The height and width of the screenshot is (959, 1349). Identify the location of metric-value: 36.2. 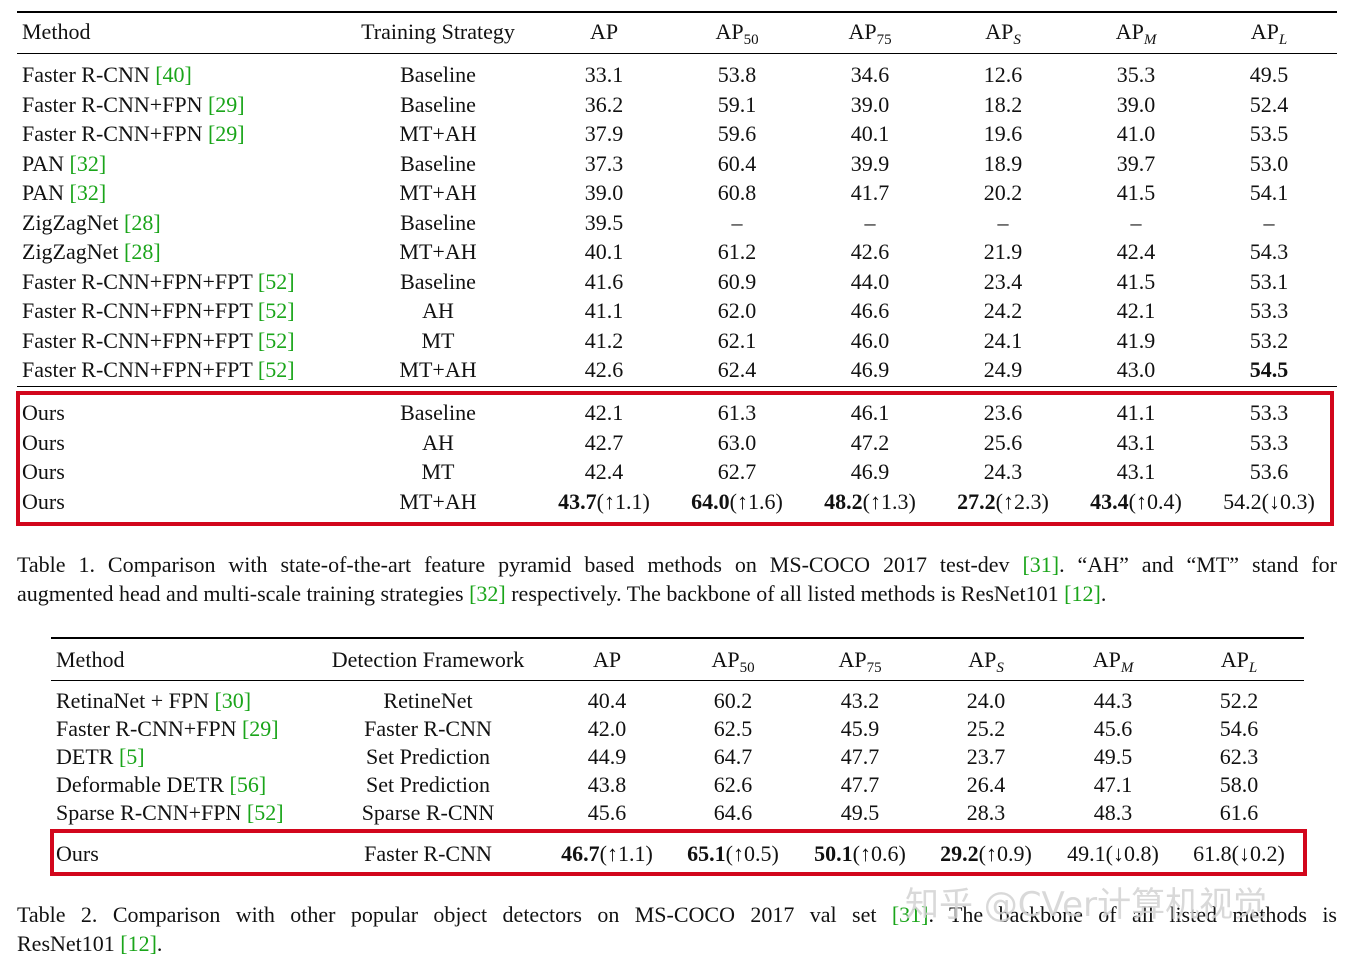
(604, 104).